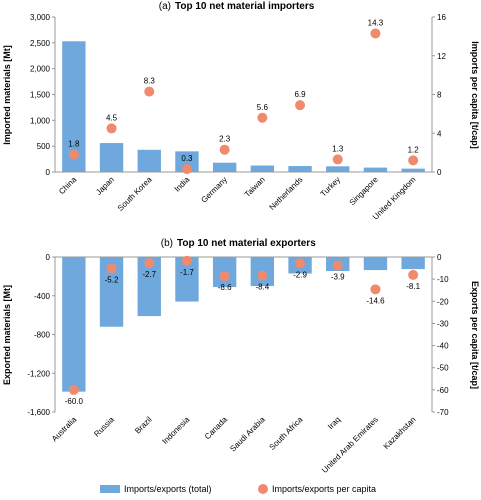 The height and width of the screenshot is (500, 481). I want to click on panel-a-prefix: (a), so click(165, 6).